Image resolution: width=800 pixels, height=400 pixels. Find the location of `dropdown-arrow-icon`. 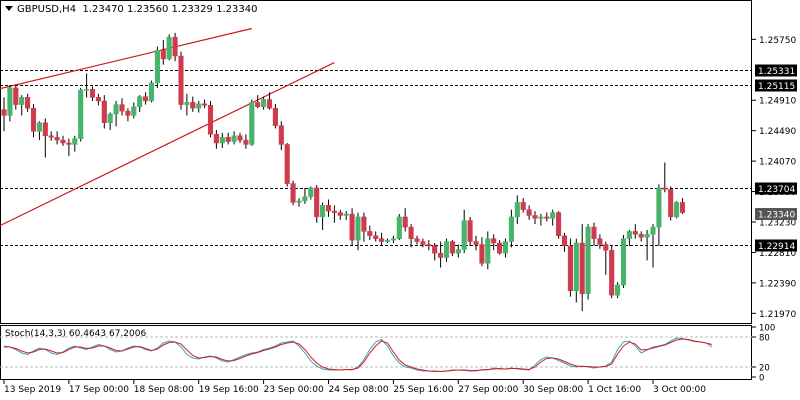

dropdown-arrow-icon is located at coordinates (9, 8).